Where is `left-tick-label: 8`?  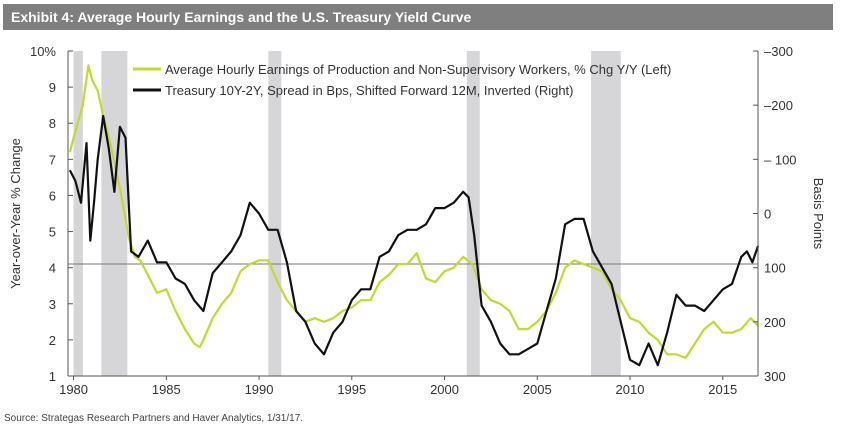 left-tick-label: 8 is located at coordinates (52, 123).